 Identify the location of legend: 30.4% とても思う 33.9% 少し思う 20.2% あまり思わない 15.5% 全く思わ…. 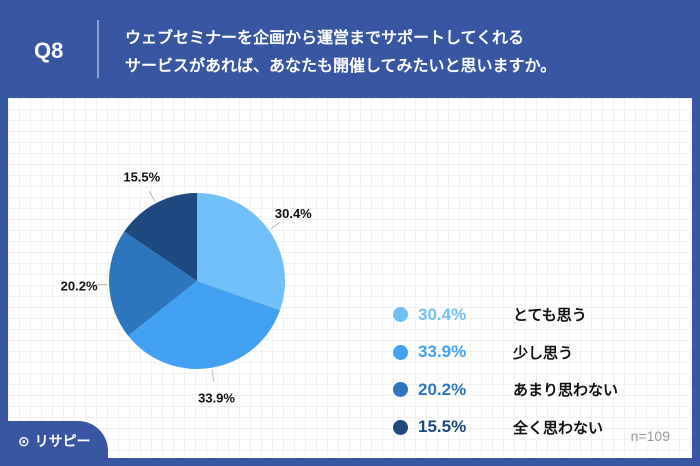
(505, 371).